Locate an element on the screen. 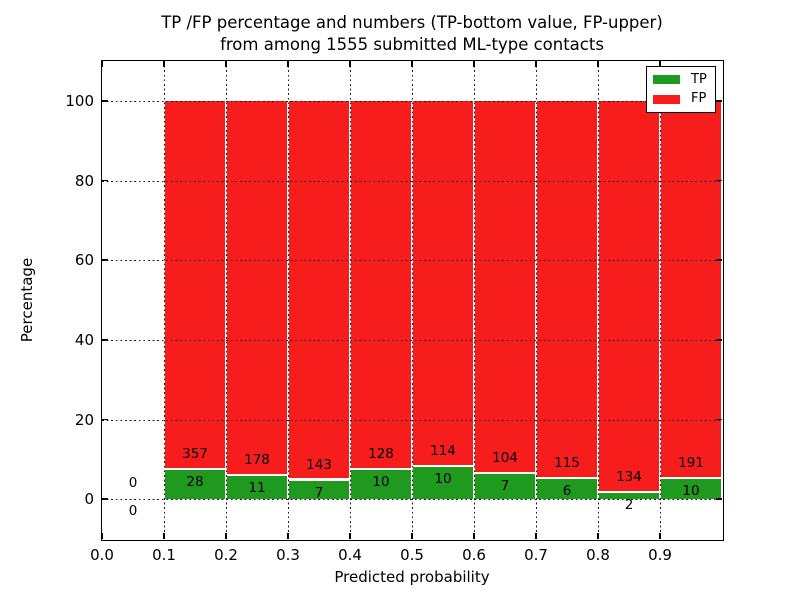  x-tick-label: 0.1 is located at coordinates (164, 555).